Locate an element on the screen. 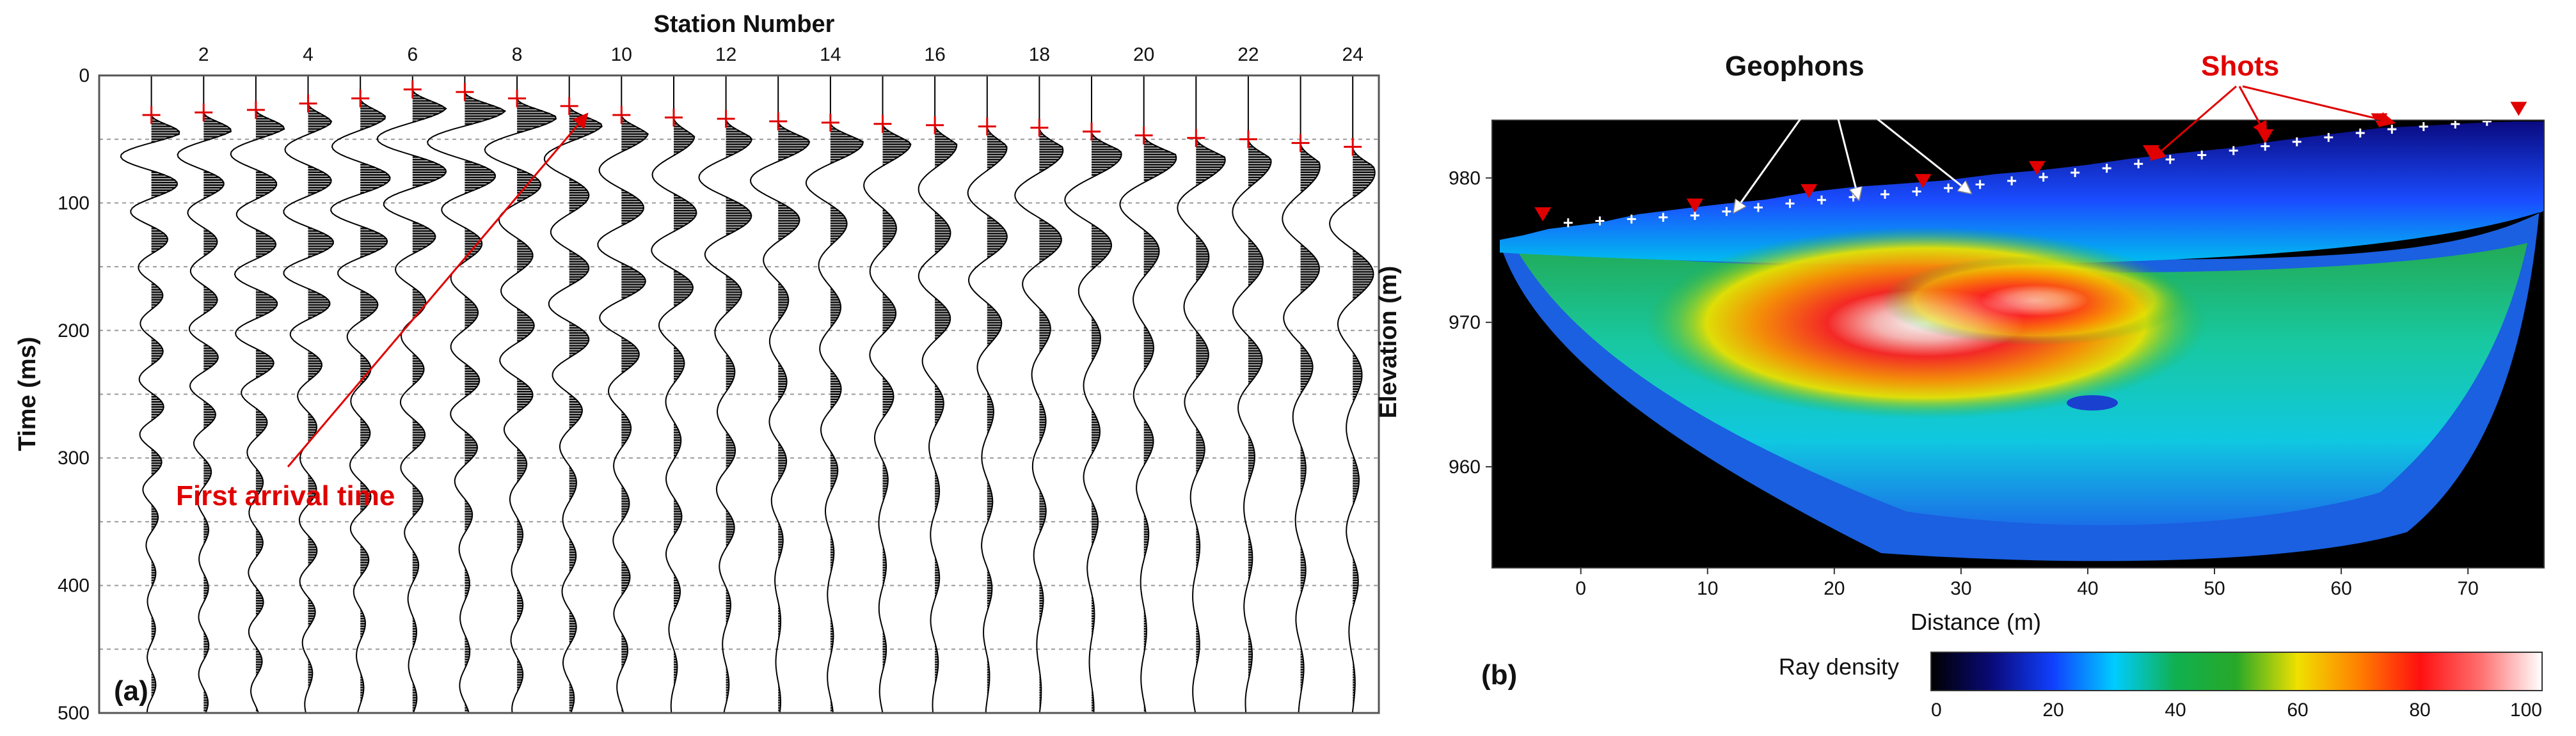 The width and height of the screenshot is (2576, 736). elevation-axis-label: Elevation (m) is located at coordinates (1388, 342).